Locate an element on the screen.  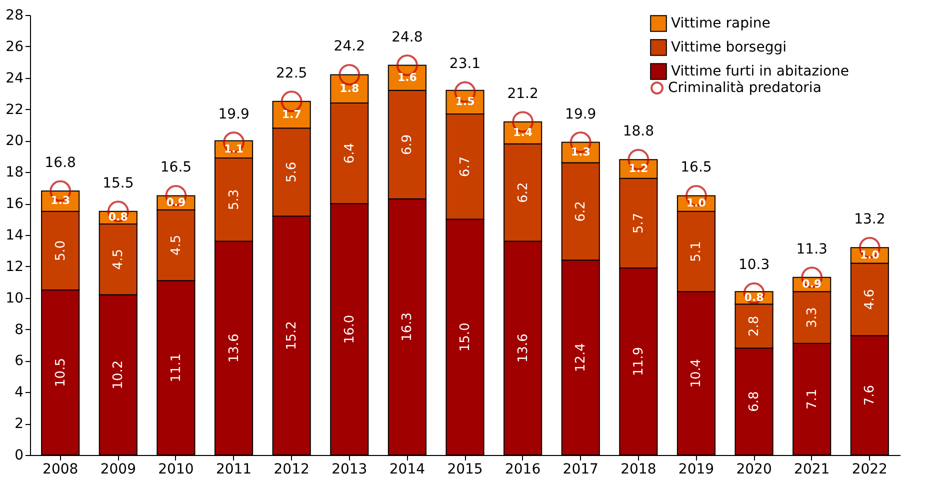
data-label: 10.2 is located at coordinates (118, 375).